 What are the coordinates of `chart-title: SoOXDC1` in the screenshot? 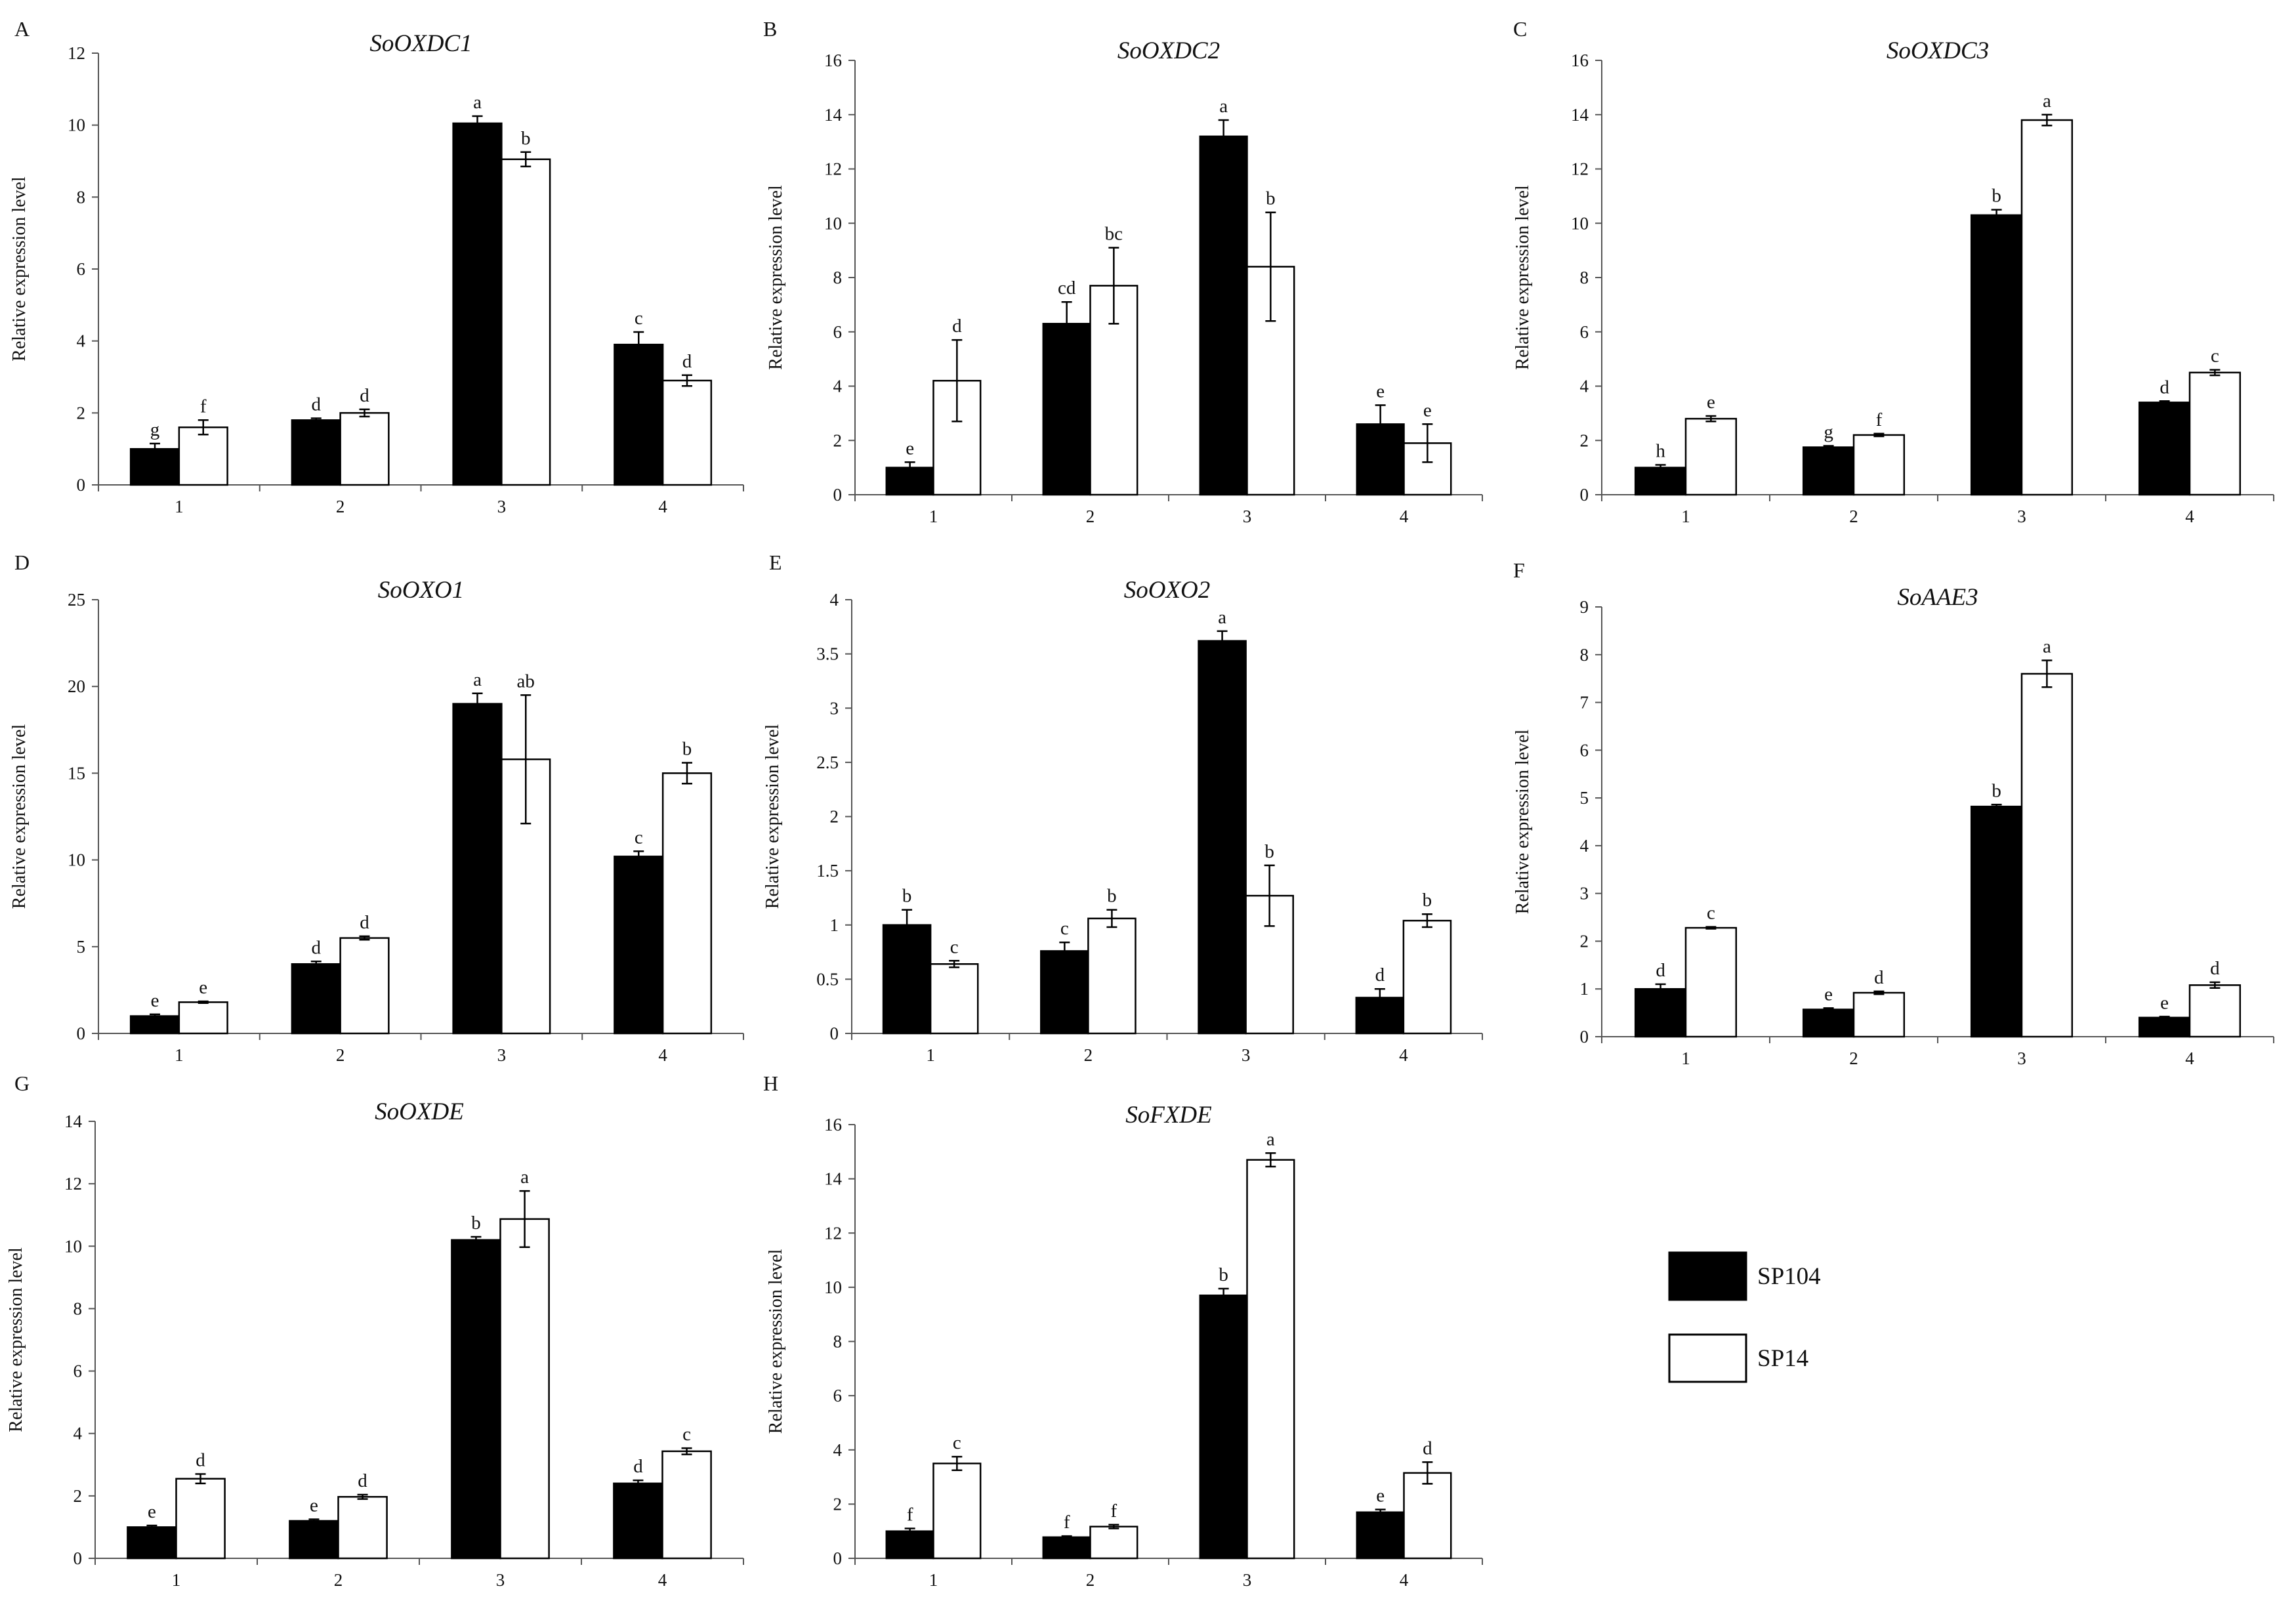 It's located at (420, 43).